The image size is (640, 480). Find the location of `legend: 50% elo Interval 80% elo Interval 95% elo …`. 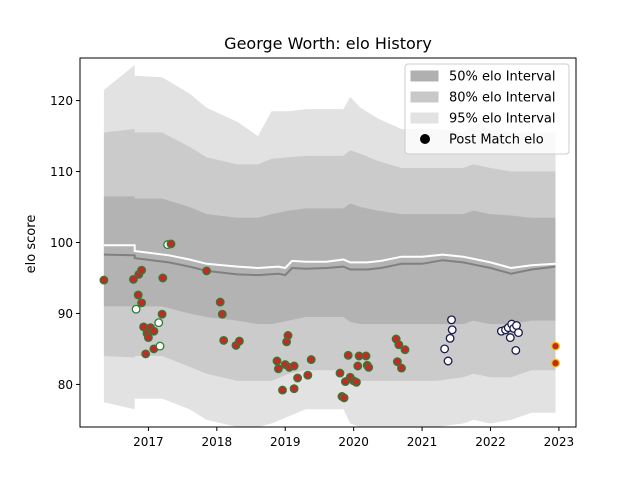

legend: 50% elo Interval 80% elo Interval 95% elo … is located at coordinates (487, 109).